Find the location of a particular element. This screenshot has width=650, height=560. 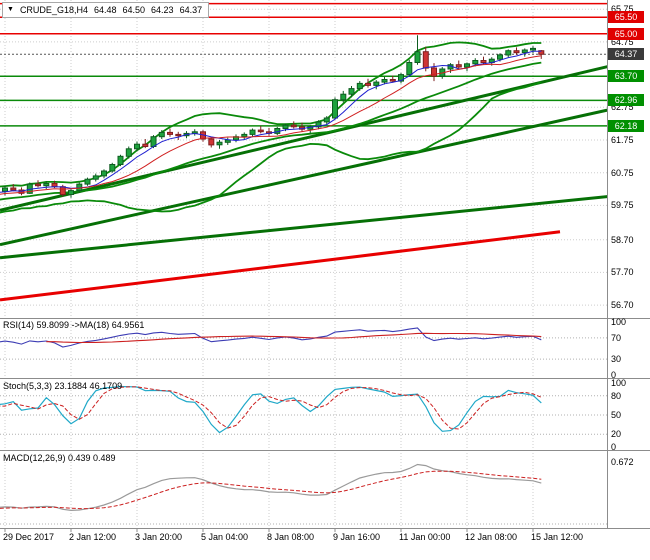

rsi-line is located at coordinates (271, 337).